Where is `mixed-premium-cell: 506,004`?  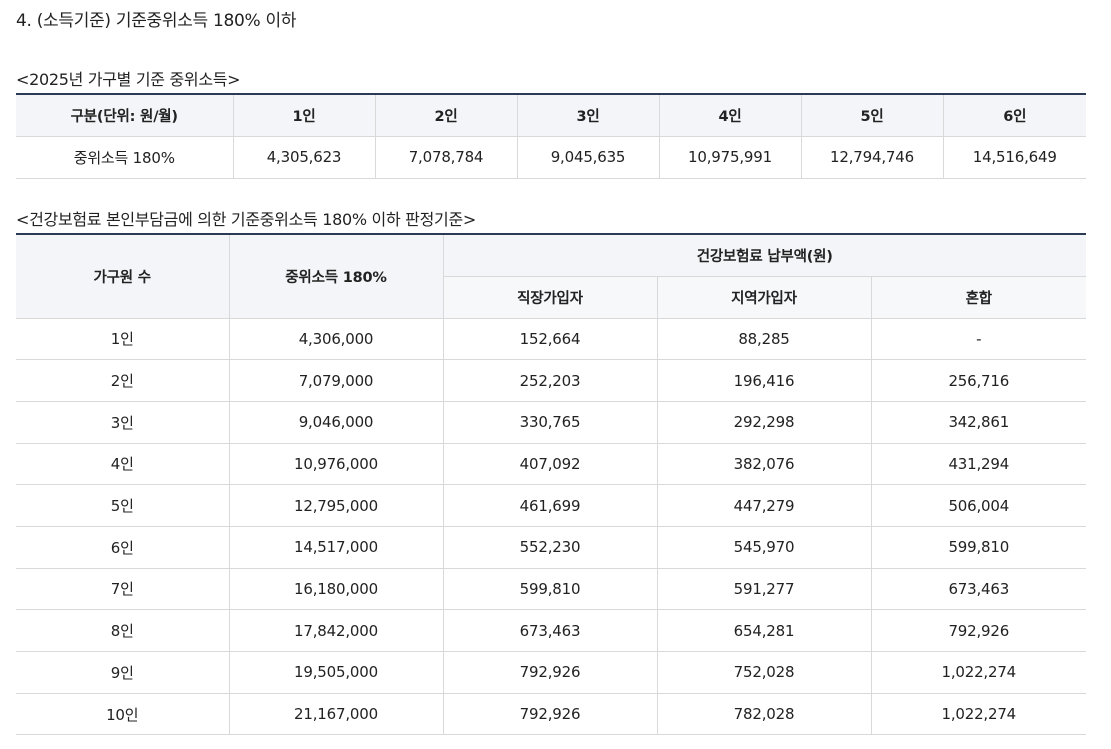
mixed-premium-cell: 506,004 is located at coordinates (979, 505).